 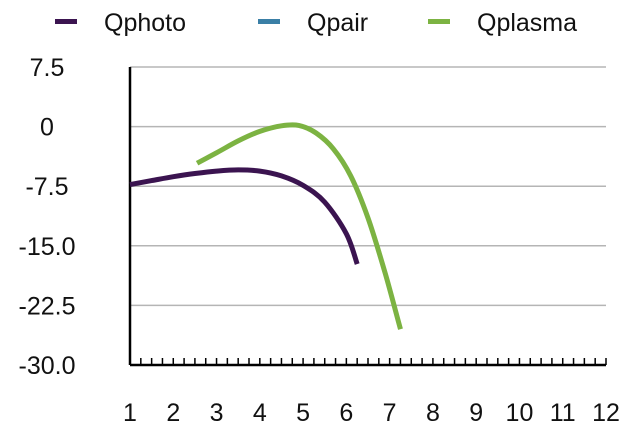 What do you see at coordinates (303, 413) in the screenshot?
I see `x-tick-label: 5` at bounding box center [303, 413].